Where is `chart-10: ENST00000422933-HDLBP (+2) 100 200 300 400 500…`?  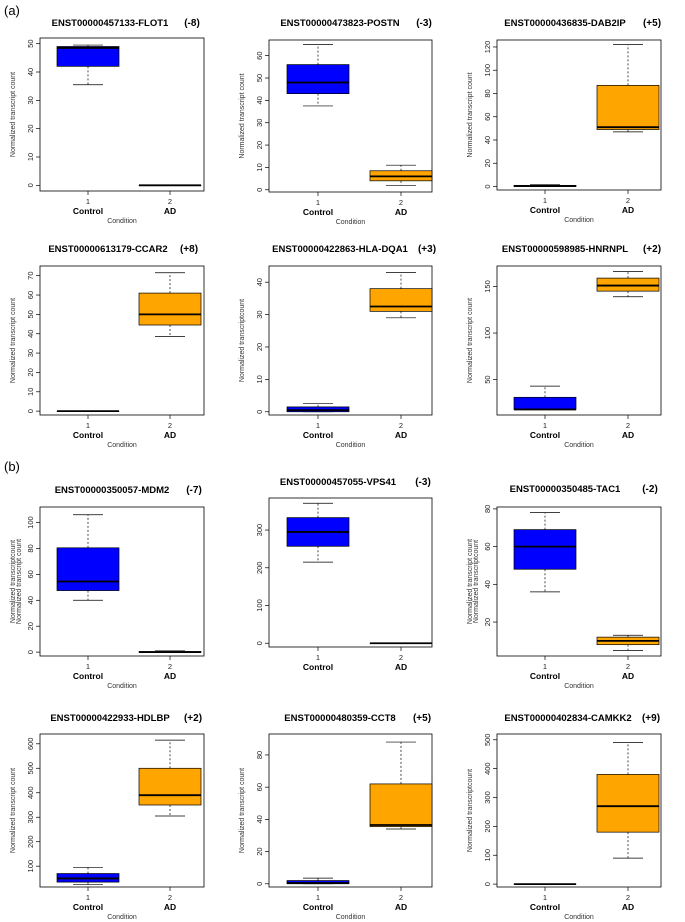 chart-10: ENST00000422933-HDLBP (+2) 100 200 300 400 500… is located at coordinates (107, 817).